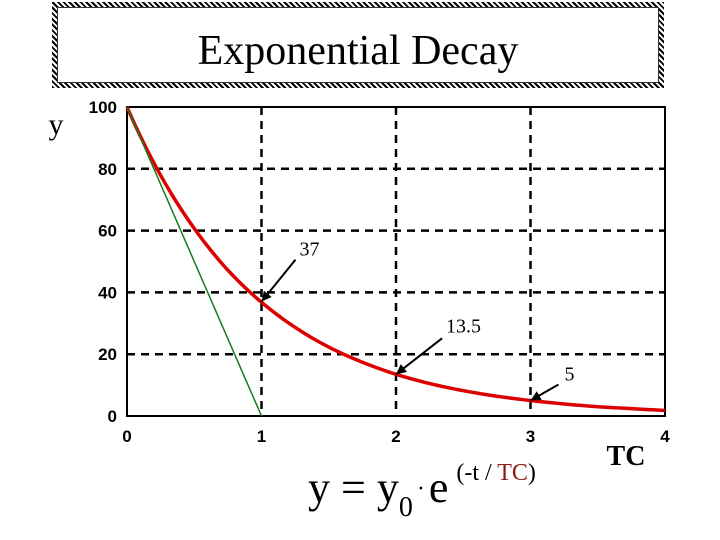 The height and width of the screenshot is (540, 720). Describe the element at coordinates (531, 473) in the screenshot. I see `formula-exp-close: )` at that location.